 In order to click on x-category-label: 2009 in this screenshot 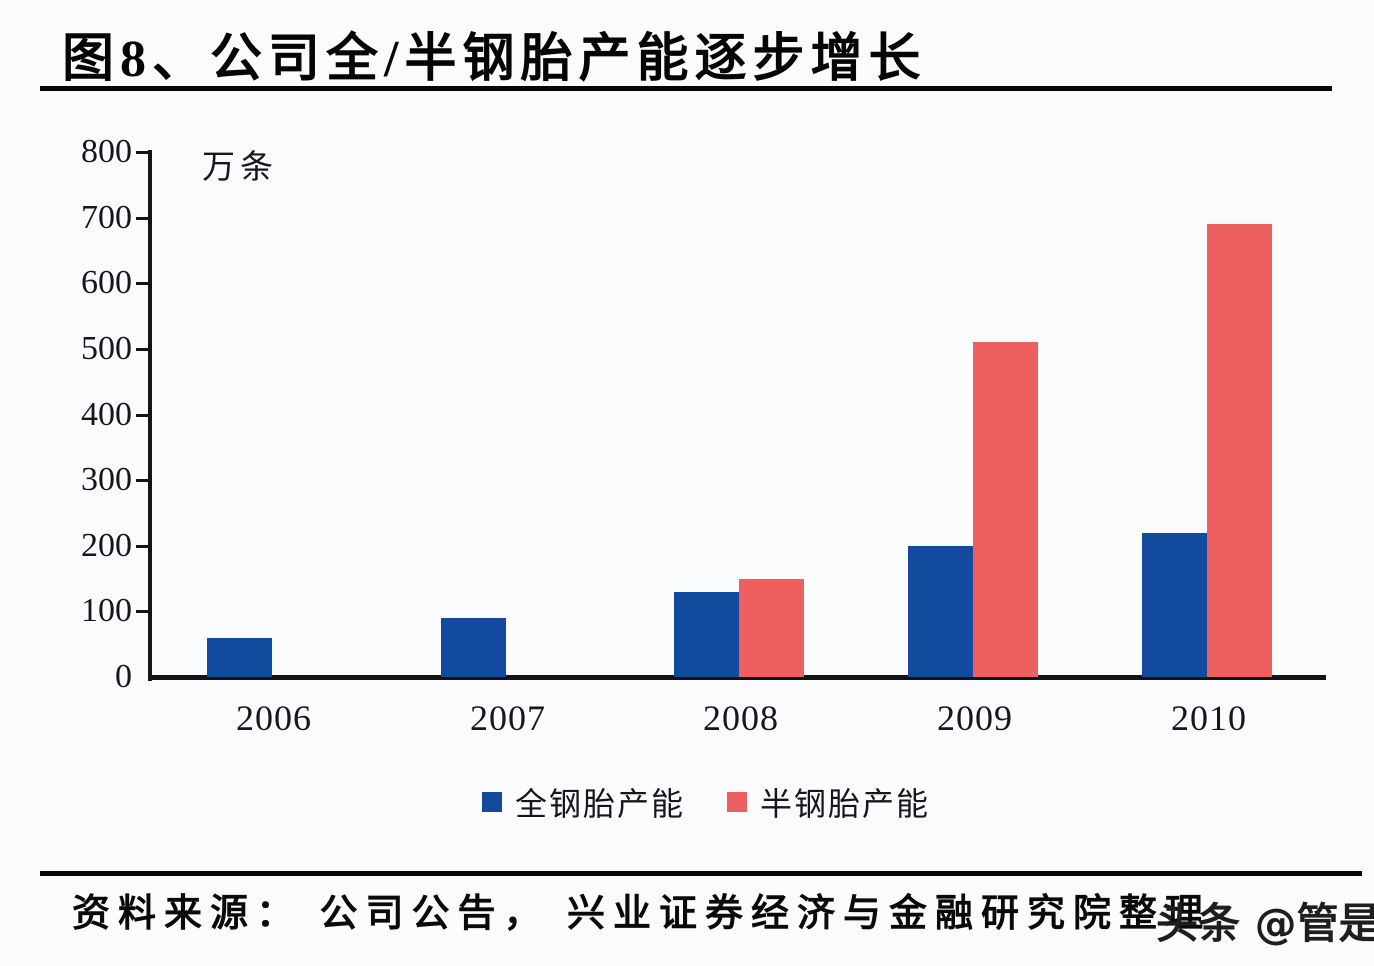, I will do `click(975, 718)`.